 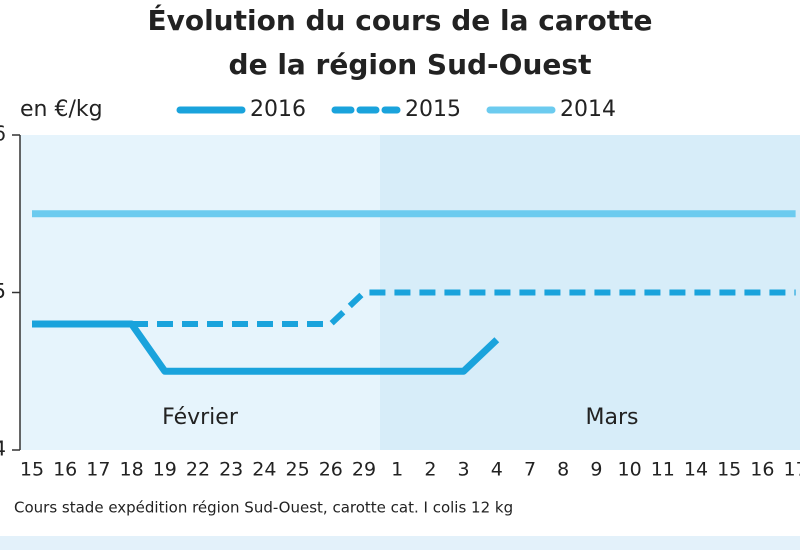 I want to click on chart-title: Évolution du cours de la carotte, so click(x=399, y=20).